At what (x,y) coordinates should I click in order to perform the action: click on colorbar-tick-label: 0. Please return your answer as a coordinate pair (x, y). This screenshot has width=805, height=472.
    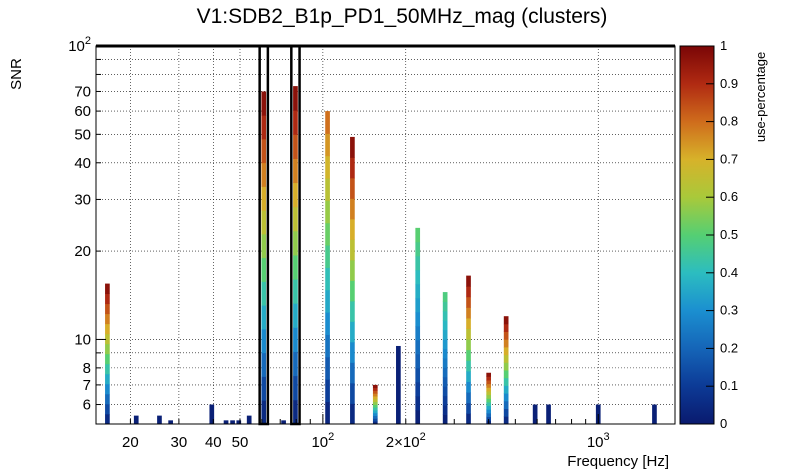
    Looking at the image, I should click on (723, 423).